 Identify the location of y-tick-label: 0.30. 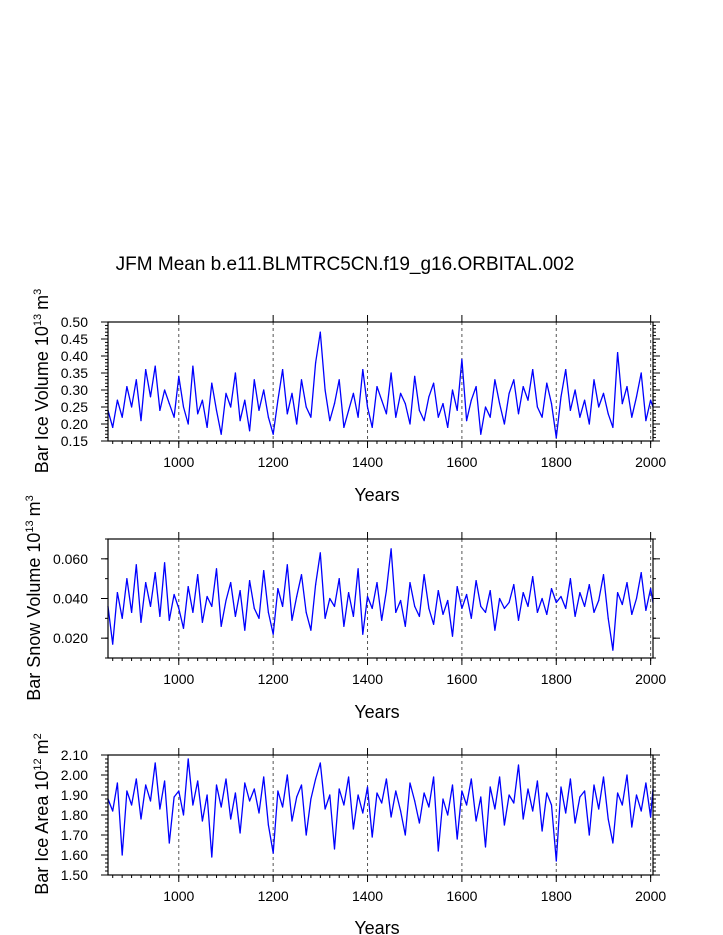
(74, 390).